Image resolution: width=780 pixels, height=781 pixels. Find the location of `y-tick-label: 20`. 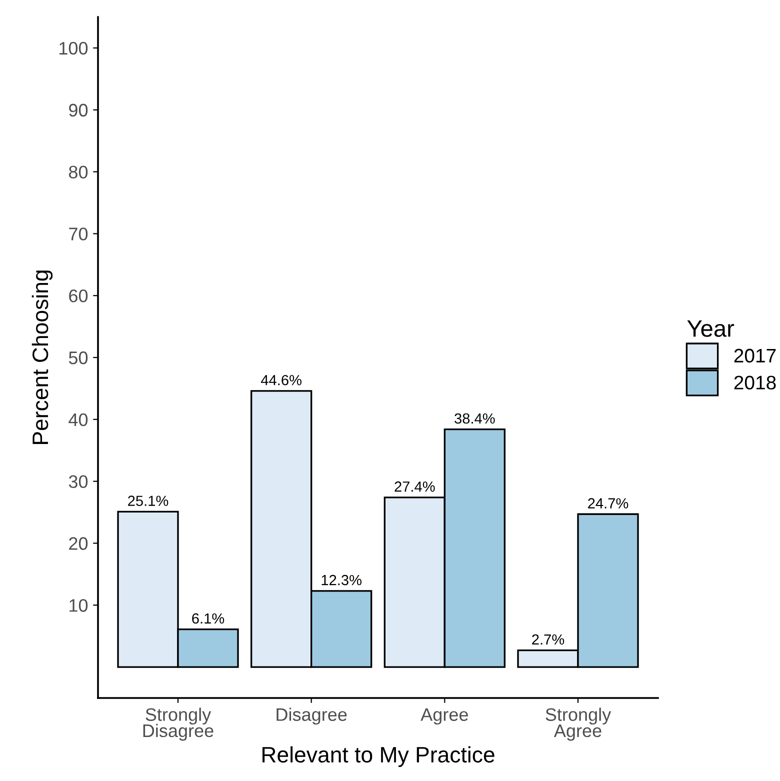

y-tick-label: 20 is located at coordinates (78, 543).